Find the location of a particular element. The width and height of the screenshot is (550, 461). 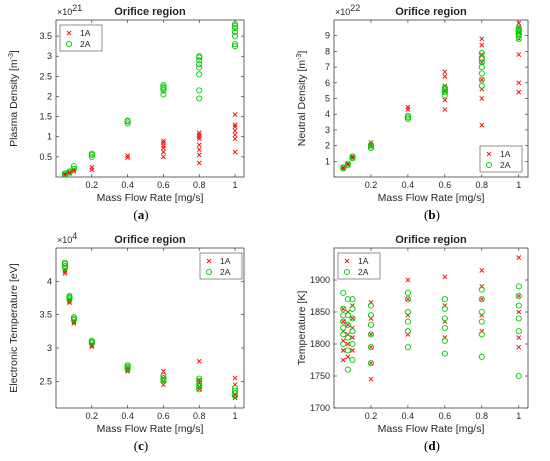

y-tick-label: 1 is located at coordinates (327, 161).